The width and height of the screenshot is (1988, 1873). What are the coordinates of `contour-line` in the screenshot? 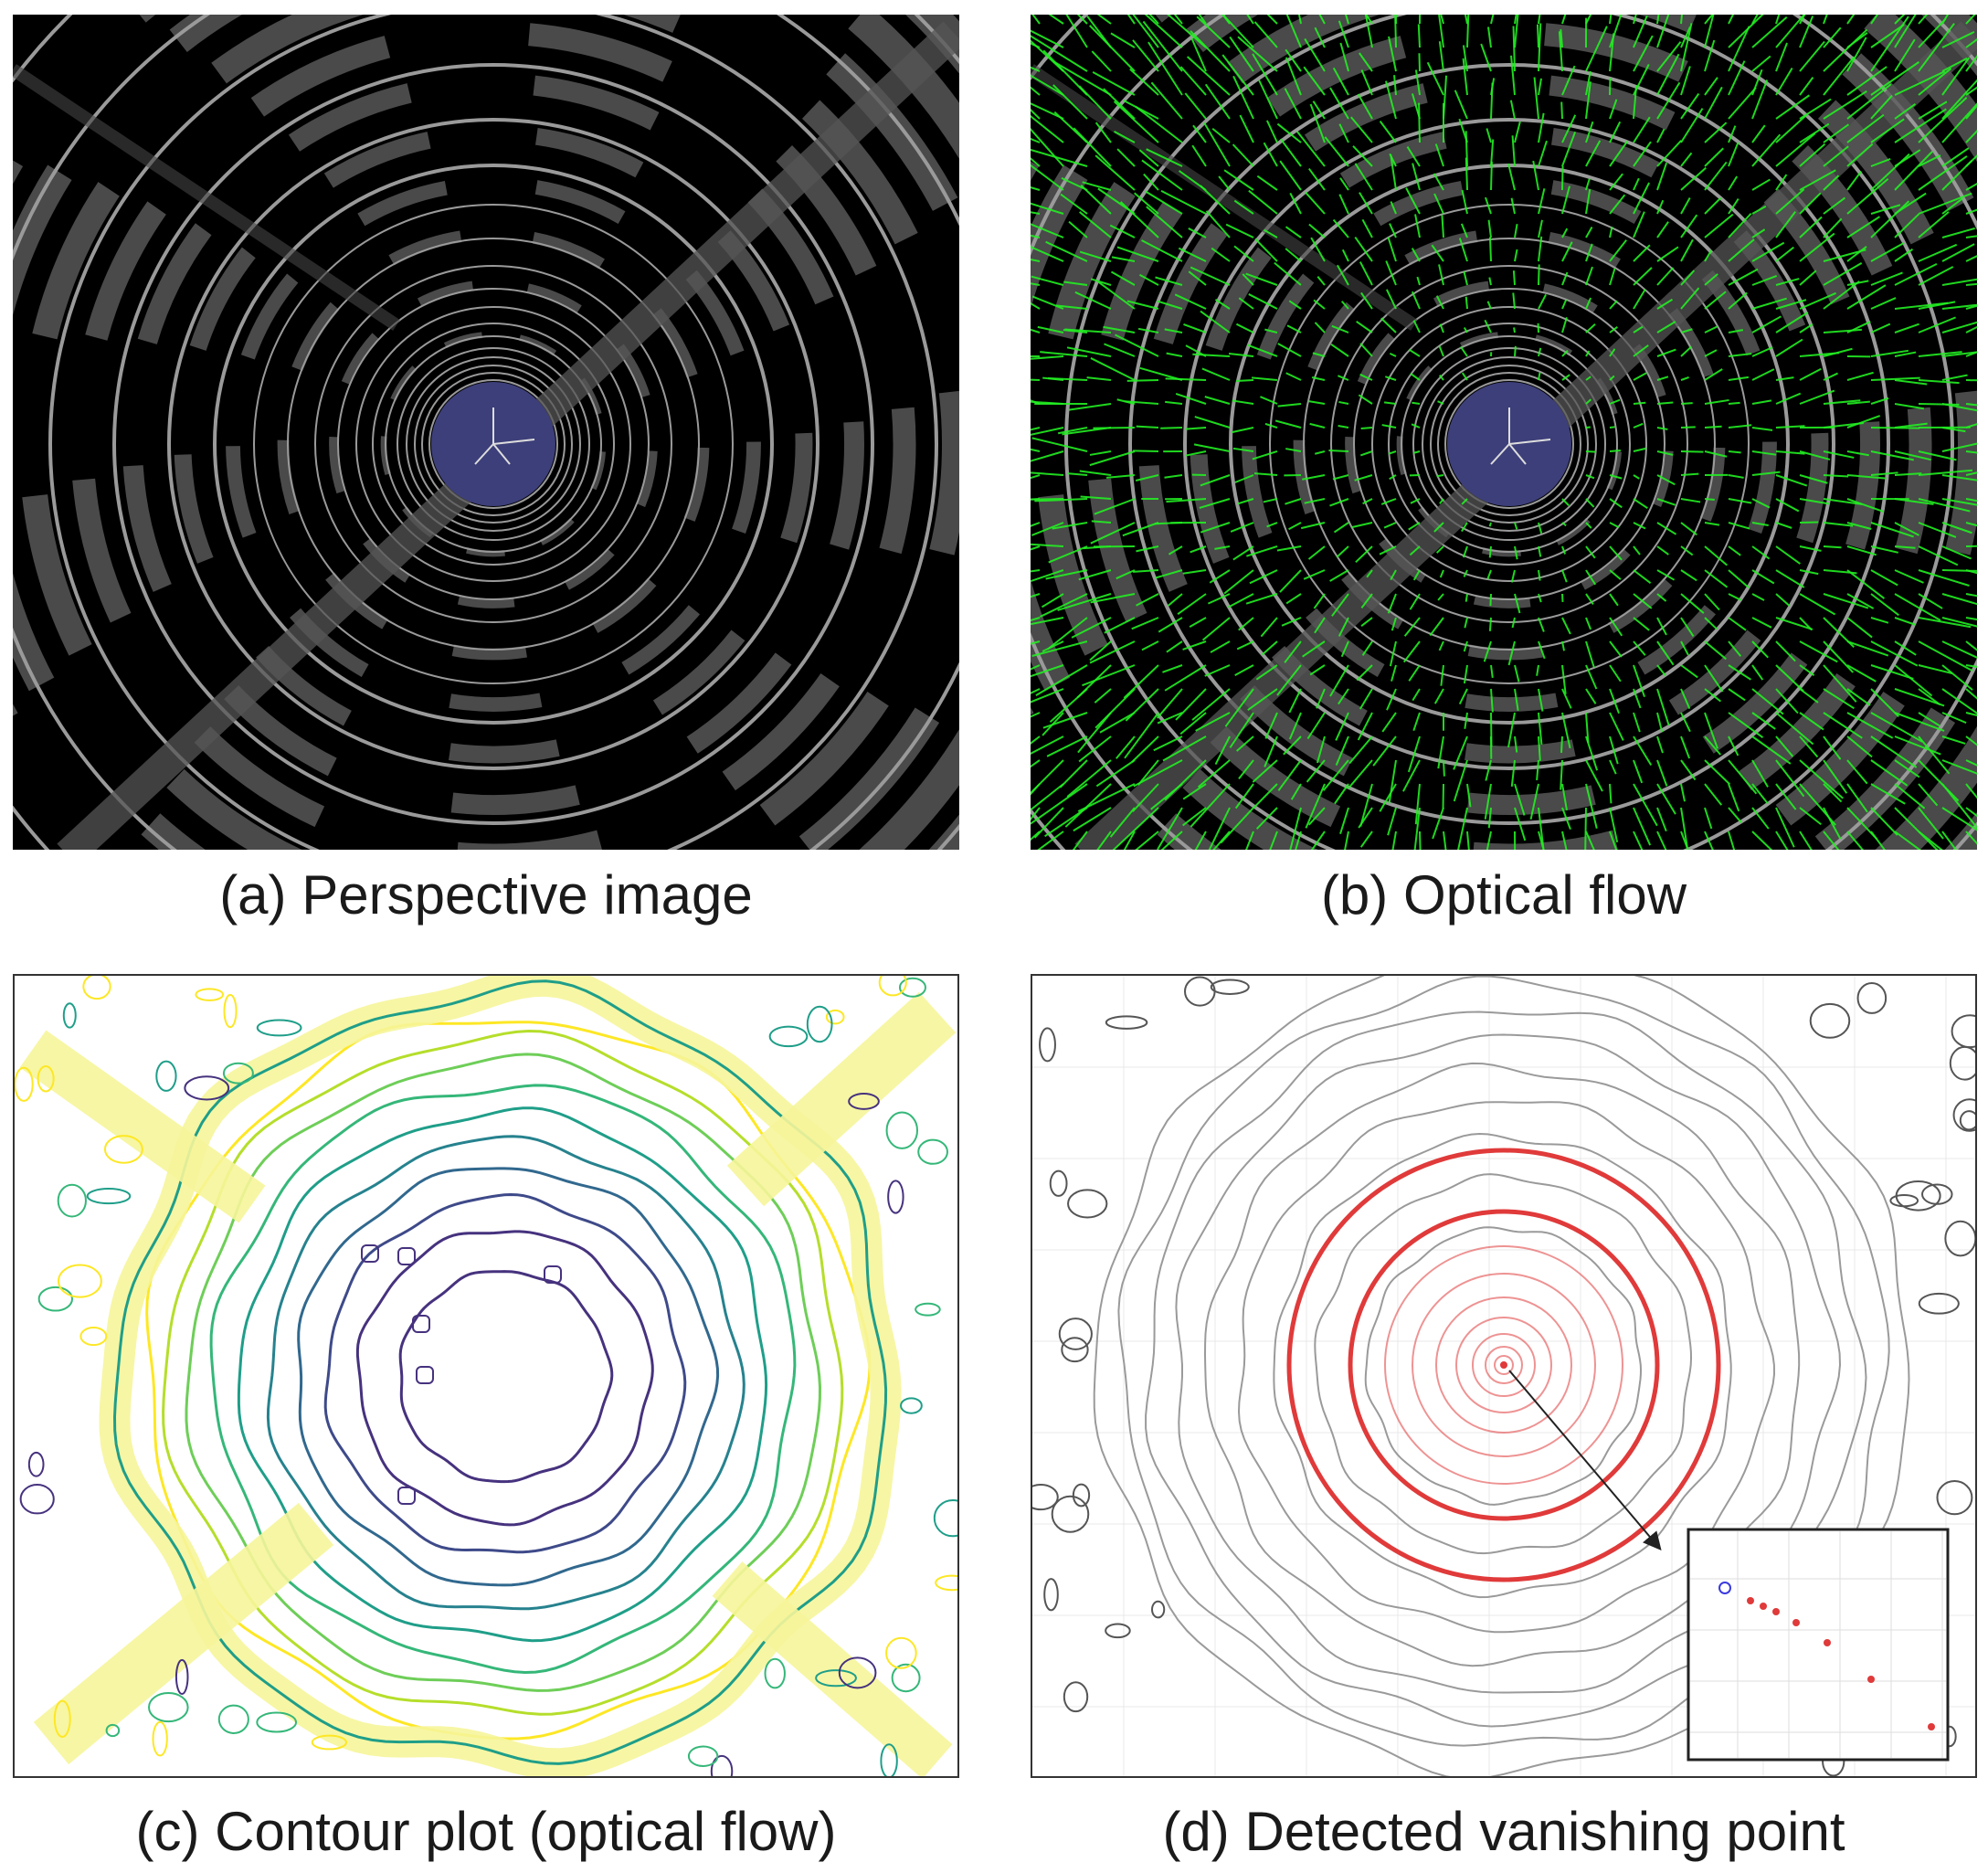 It's located at (503, 1372).